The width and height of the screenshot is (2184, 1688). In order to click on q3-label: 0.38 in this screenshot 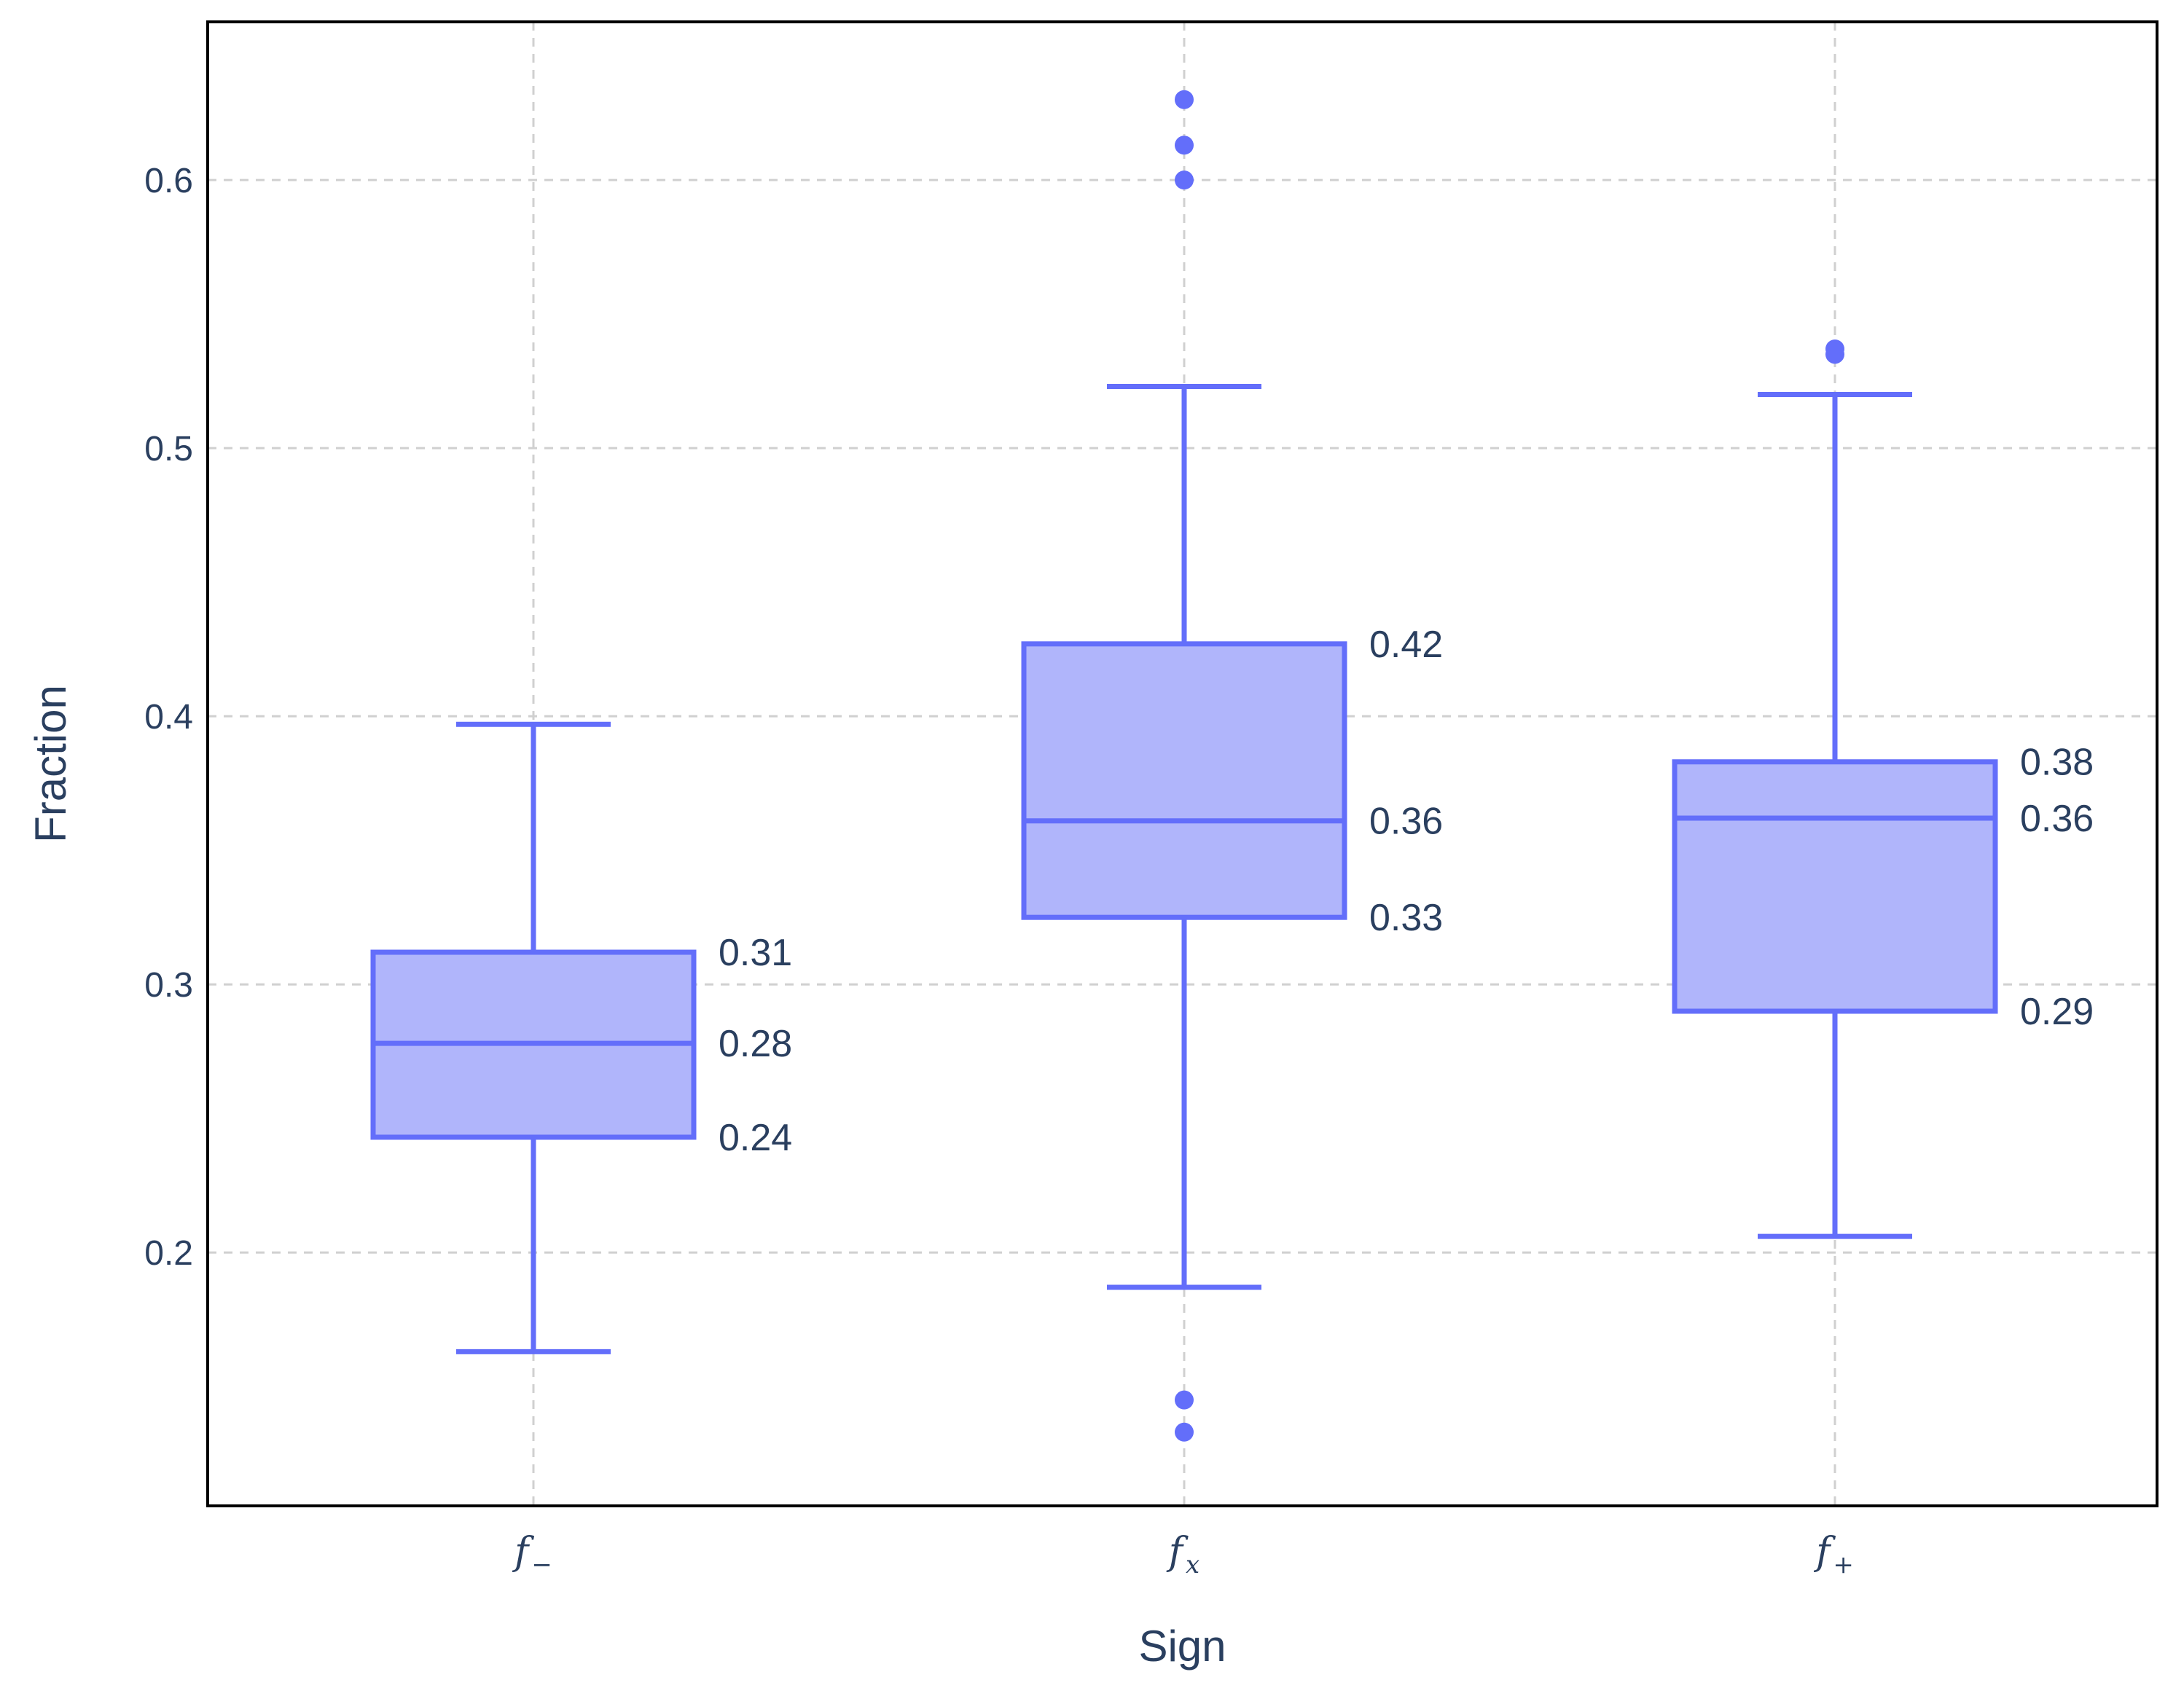, I will do `click(2057, 763)`.